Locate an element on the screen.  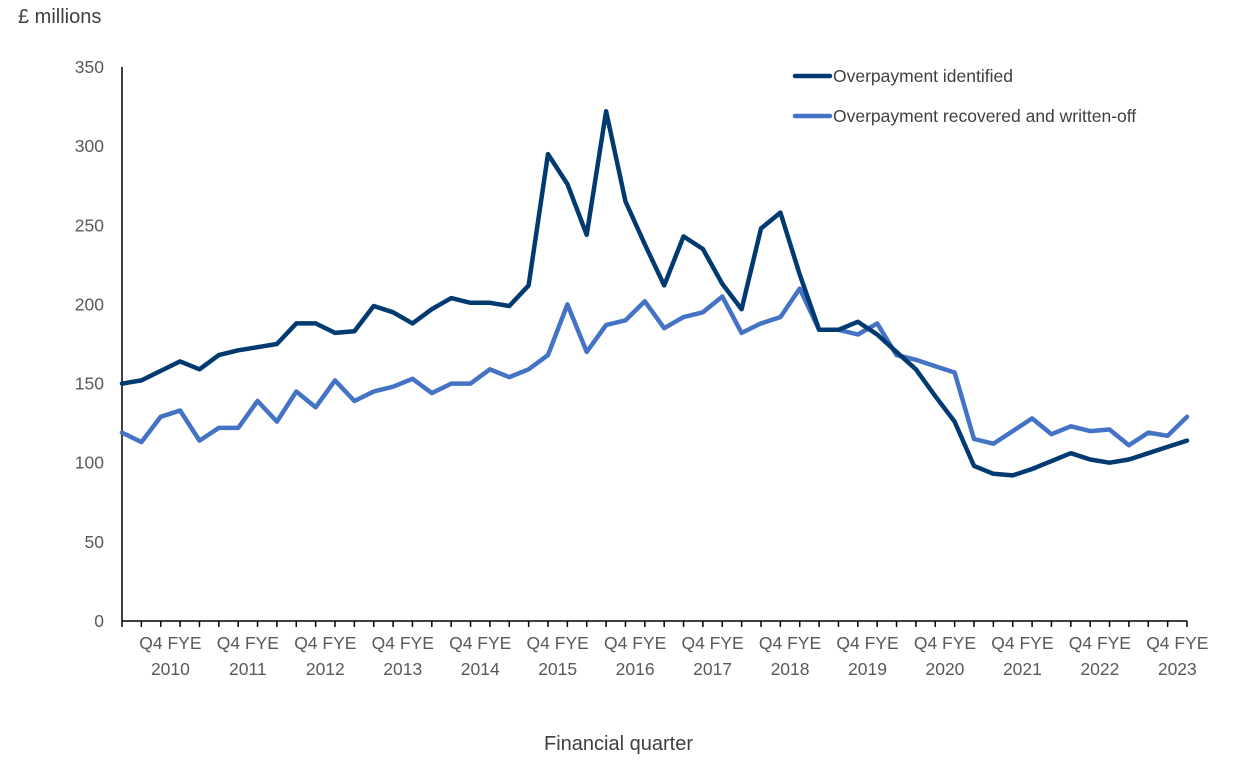
y-tick-label: 50 is located at coordinates (95, 542).